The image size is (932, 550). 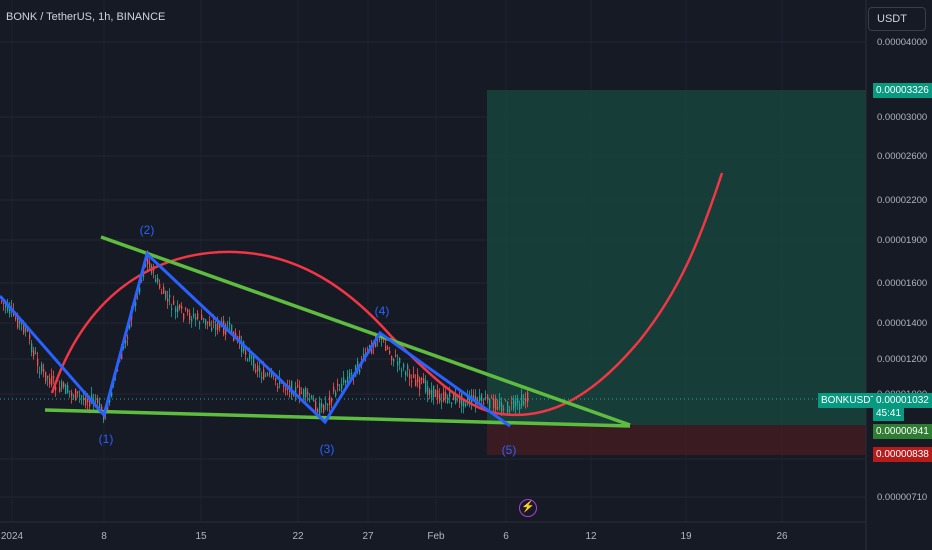 I want to click on price-tick: 0.00000710, so click(x=902, y=497).